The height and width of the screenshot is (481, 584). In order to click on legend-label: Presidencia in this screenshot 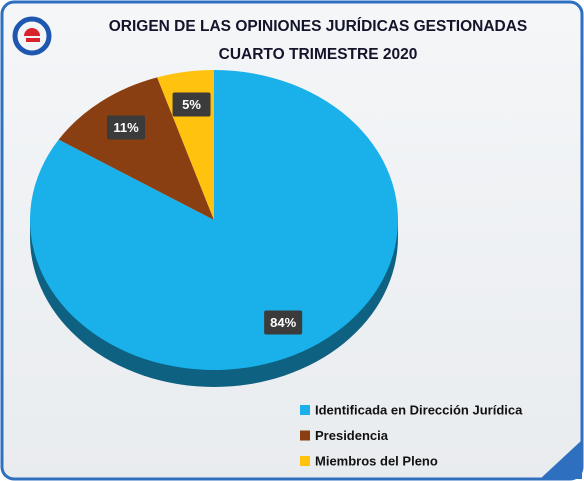, I will do `click(352, 435)`.